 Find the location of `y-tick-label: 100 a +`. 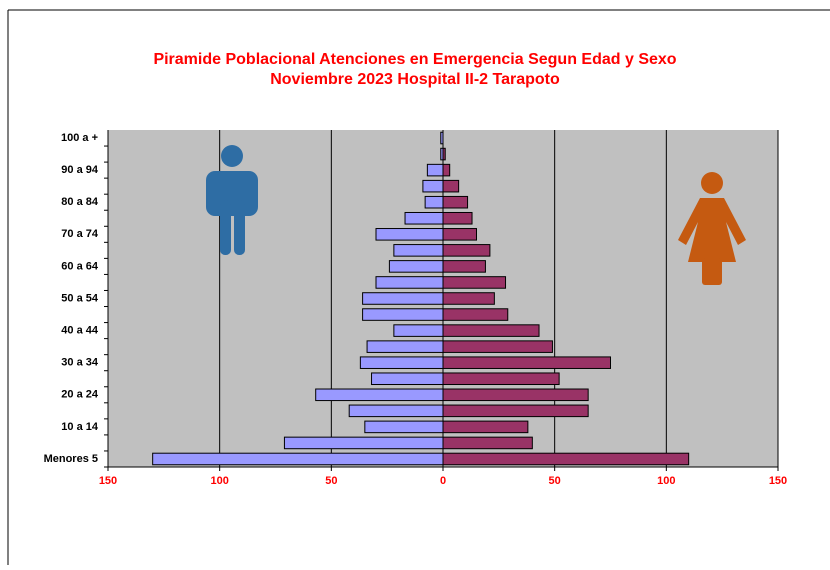

y-tick-label: 100 a + is located at coordinates (79, 138).